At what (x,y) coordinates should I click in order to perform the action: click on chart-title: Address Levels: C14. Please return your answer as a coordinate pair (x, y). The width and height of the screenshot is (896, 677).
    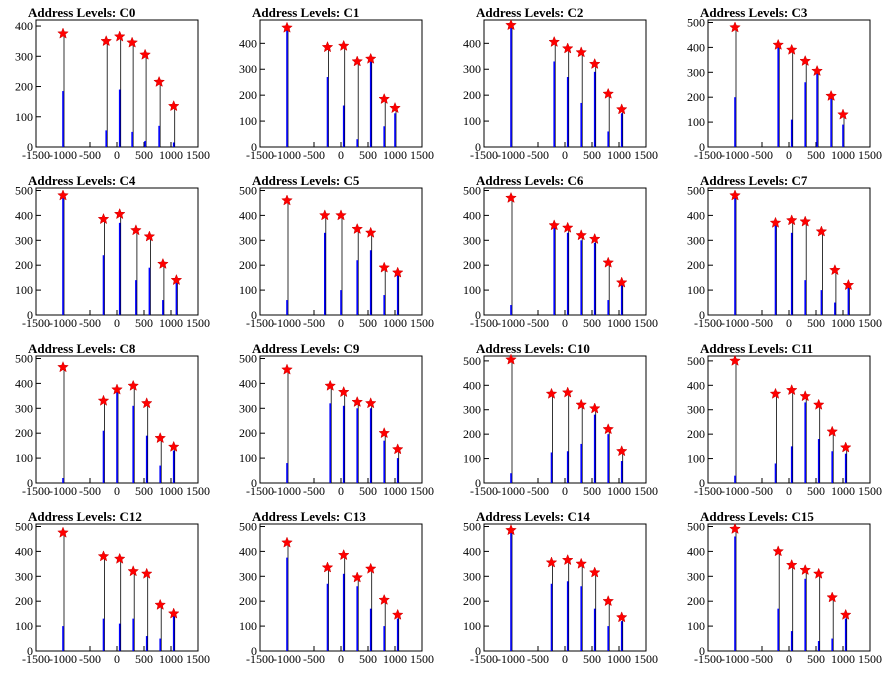
    Looking at the image, I should click on (533, 516).